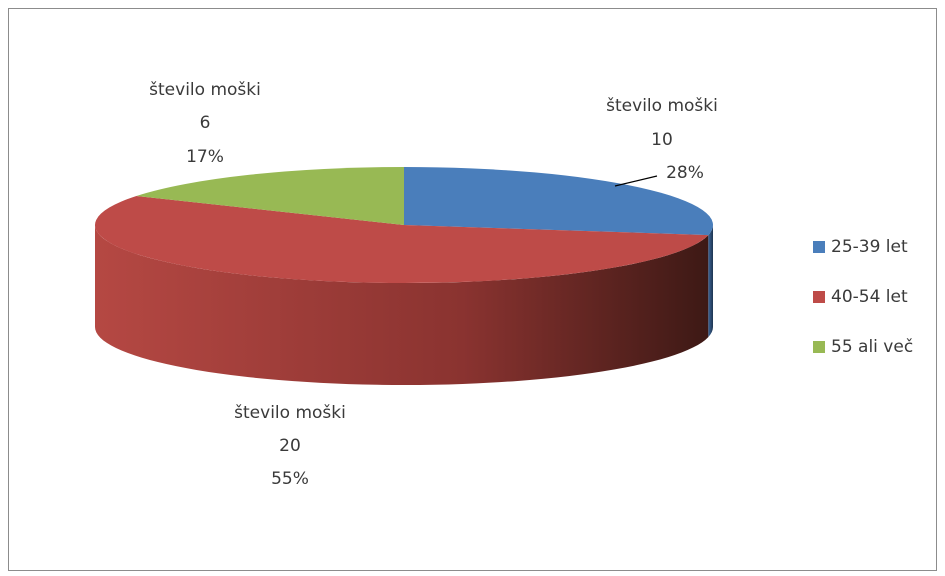  Describe the element at coordinates (205, 157) in the screenshot. I see `label-percent: 17%` at that location.